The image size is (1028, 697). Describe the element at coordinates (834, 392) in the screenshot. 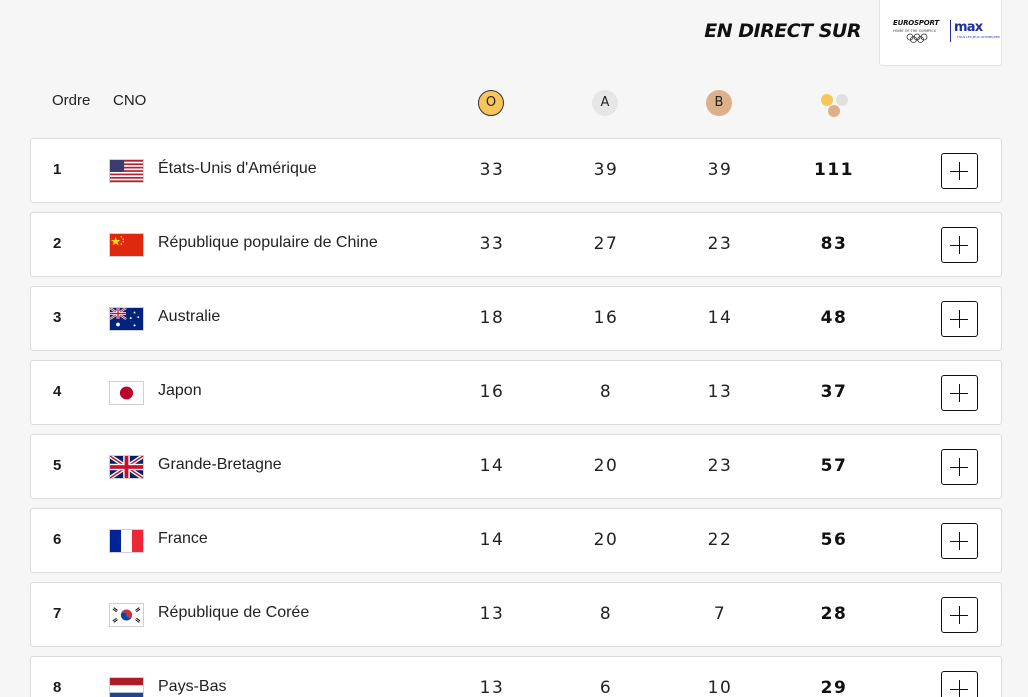

I see `total-count: 37` at that location.